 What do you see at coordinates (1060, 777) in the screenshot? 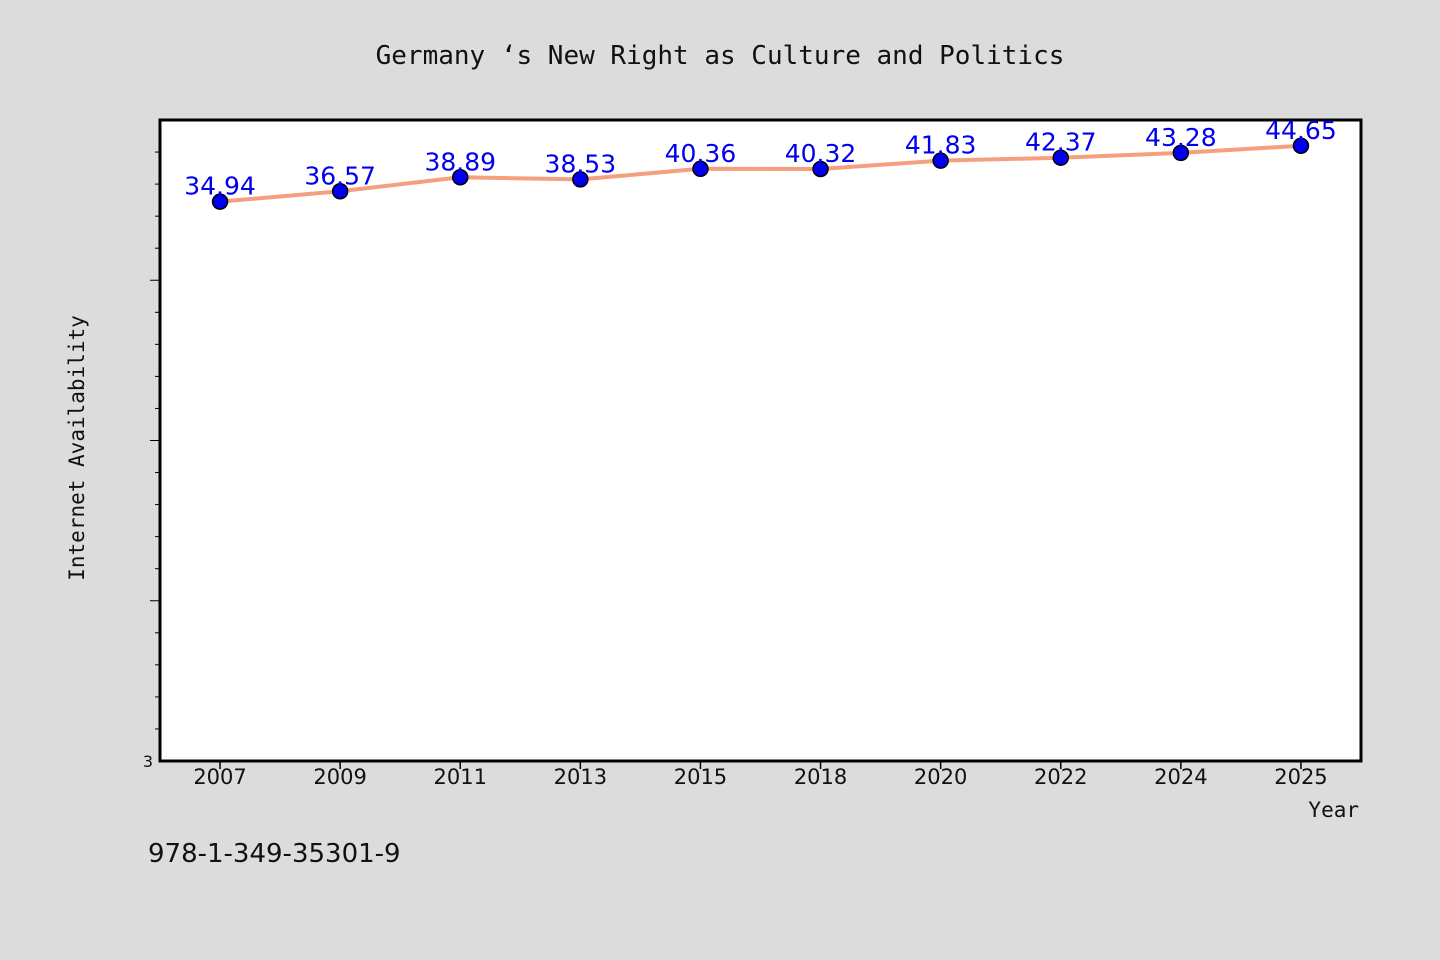
I see `x-tick-label: 2022` at bounding box center [1060, 777].